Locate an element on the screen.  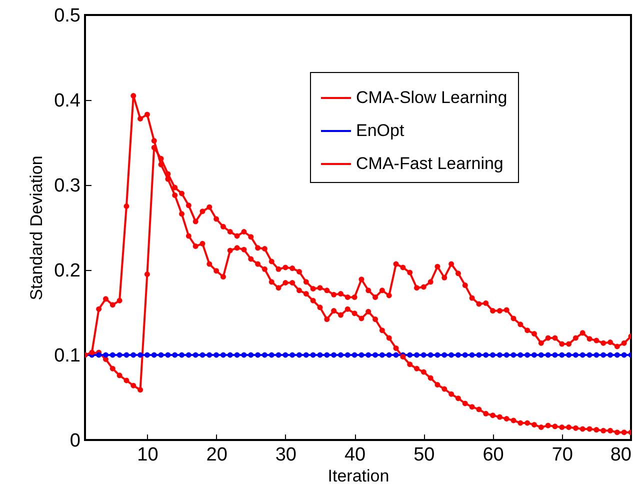
x-tick-label: 70 is located at coordinates (562, 455).